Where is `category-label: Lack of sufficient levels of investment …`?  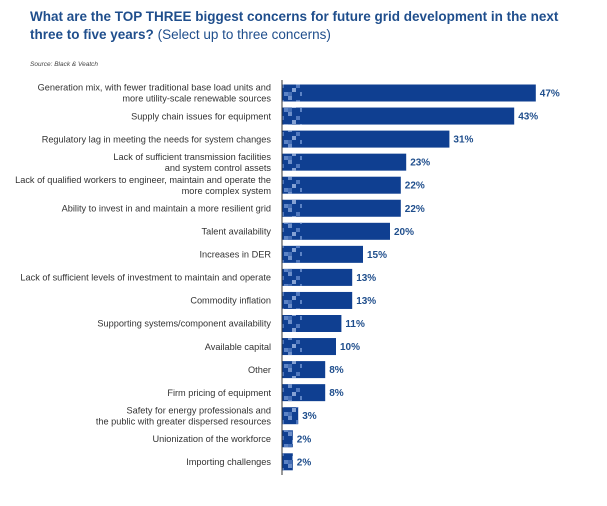 category-label: Lack of sufficient levels of investment … is located at coordinates (145, 278).